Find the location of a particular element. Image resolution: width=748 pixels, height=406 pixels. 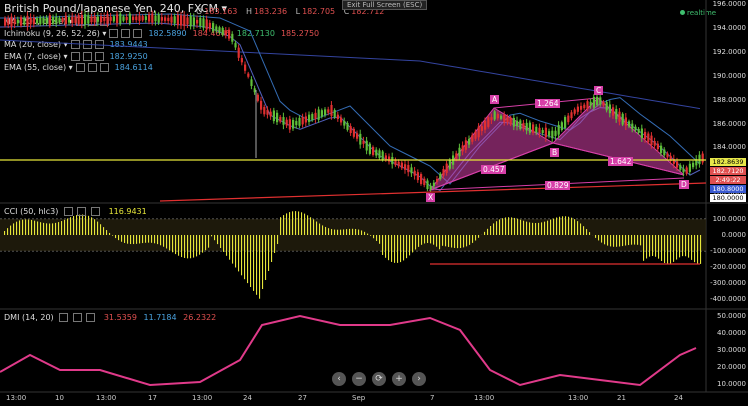

indicator-row: EMA (55, close) ▾ 184.6114 is located at coordinates (78, 67).